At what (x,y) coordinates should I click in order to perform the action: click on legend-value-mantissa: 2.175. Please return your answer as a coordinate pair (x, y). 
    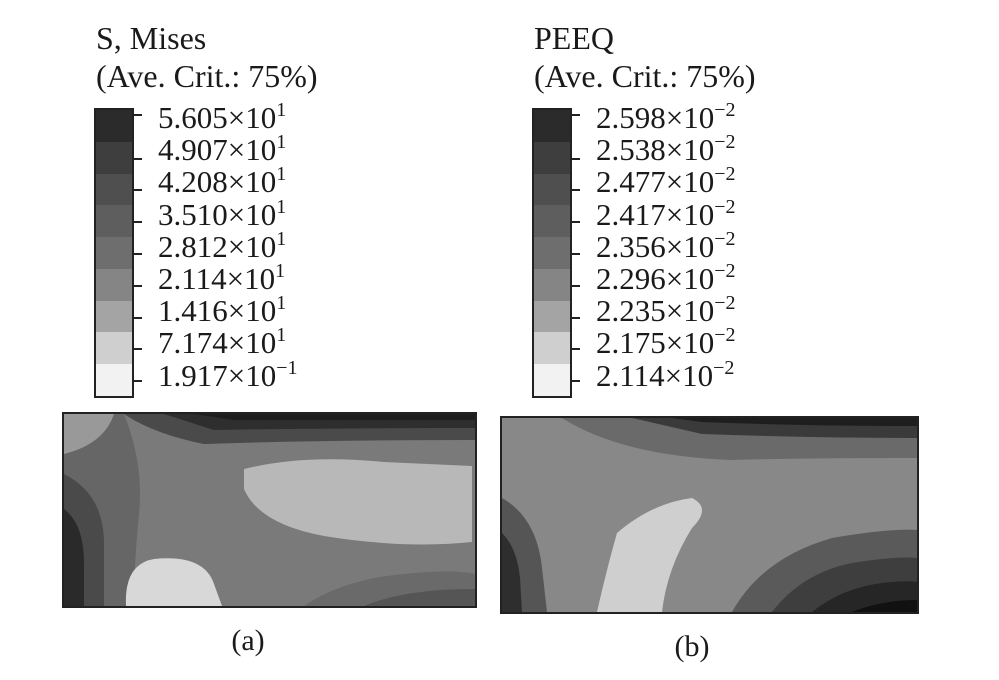
    Looking at the image, I should click on (631, 343).